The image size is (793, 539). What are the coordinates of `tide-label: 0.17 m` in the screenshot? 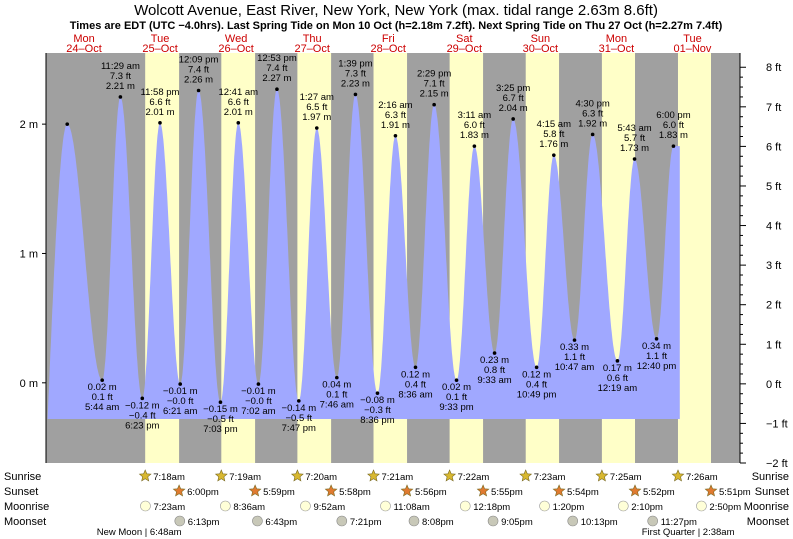 It's located at (617, 368).